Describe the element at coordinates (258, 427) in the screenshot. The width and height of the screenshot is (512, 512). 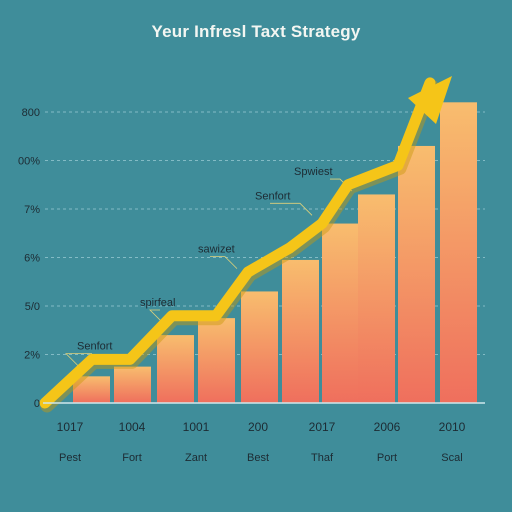
I see `x-tick-label: 200` at that location.